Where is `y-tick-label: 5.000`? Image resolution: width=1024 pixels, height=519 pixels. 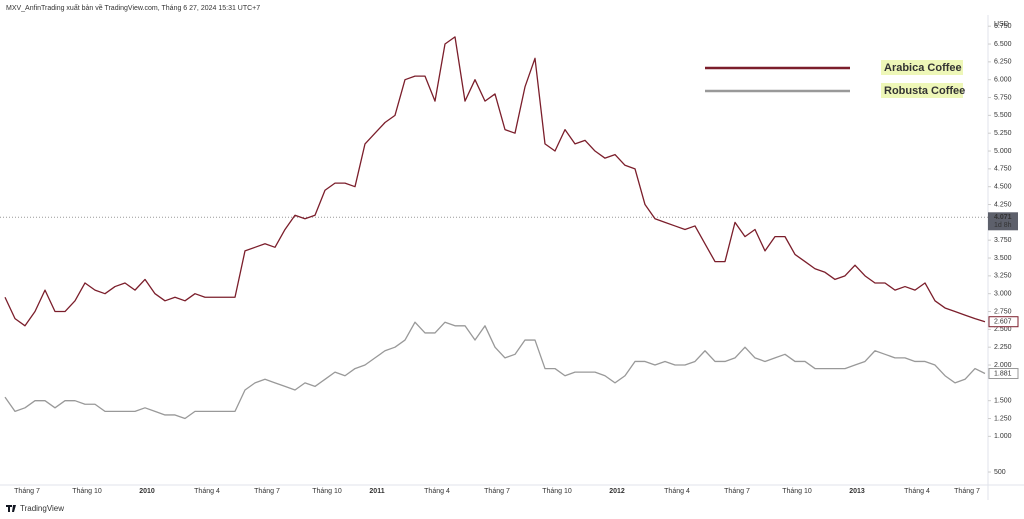
y-tick-label: 5.000 is located at coordinates (1003, 151).